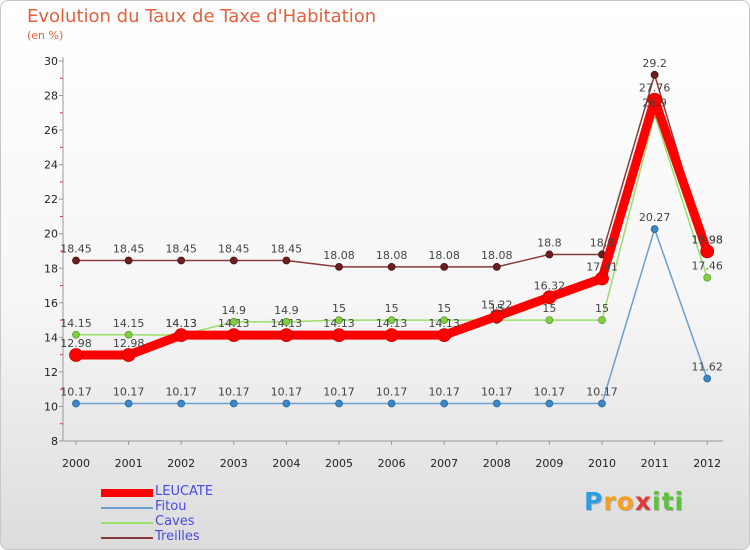  What do you see at coordinates (497, 463) in the screenshot?
I see `x-tick-label: 2008` at bounding box center [497, 463].